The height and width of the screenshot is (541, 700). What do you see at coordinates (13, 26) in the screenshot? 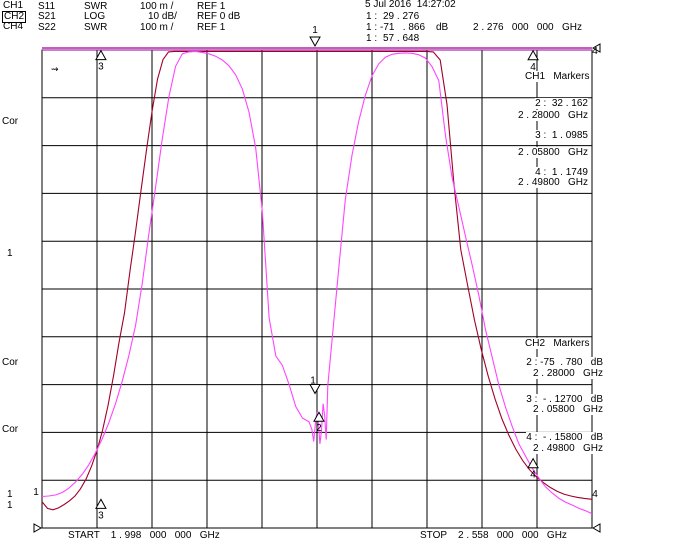
I see `ch4-tag: CH4` at bounding box center [13, 26].